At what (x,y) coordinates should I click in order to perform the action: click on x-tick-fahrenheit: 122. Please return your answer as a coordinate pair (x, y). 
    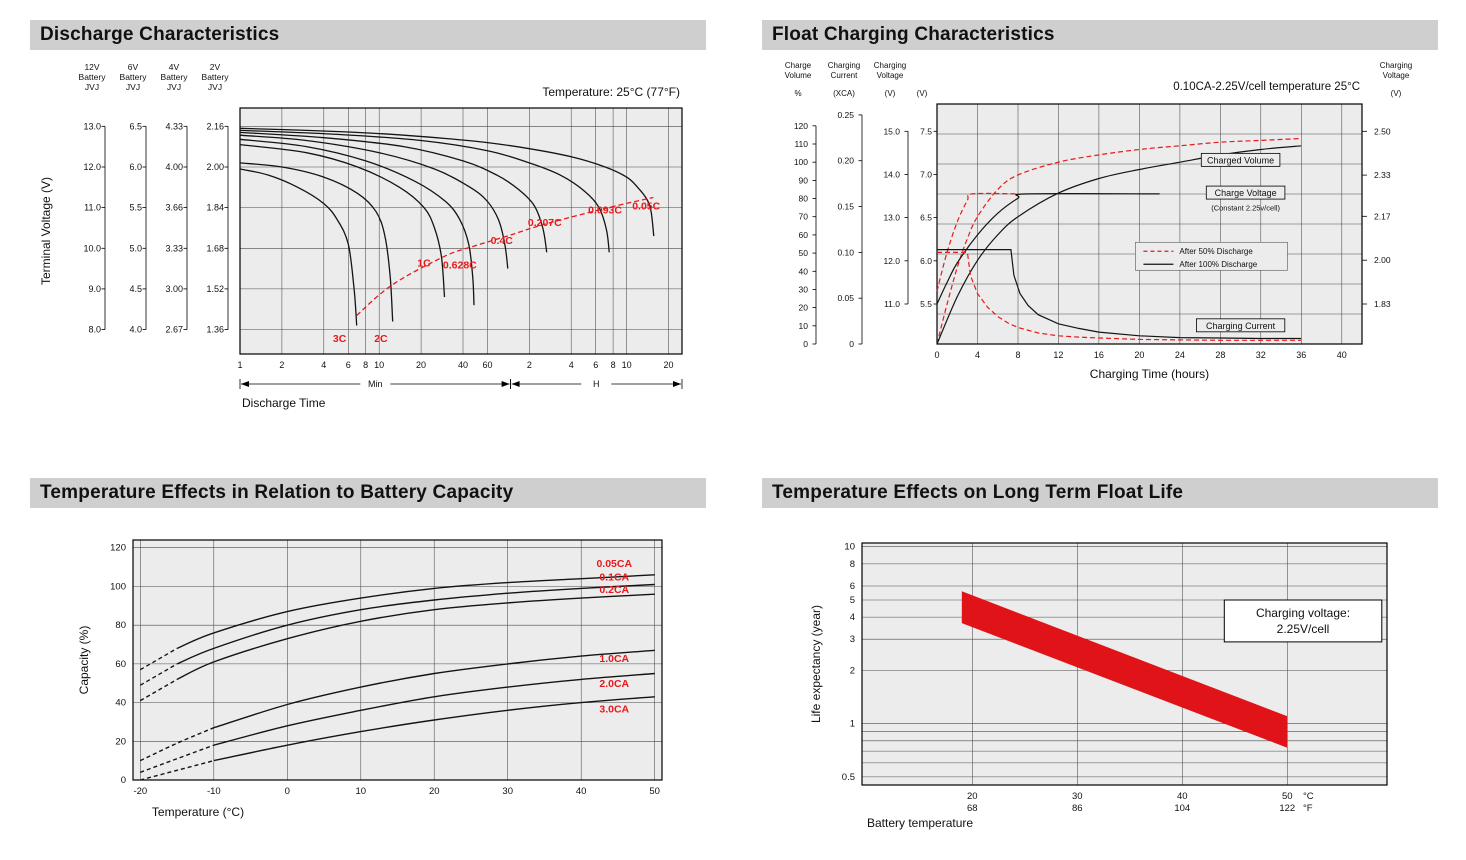
    Looking at the image, I should click on (1287, 808).